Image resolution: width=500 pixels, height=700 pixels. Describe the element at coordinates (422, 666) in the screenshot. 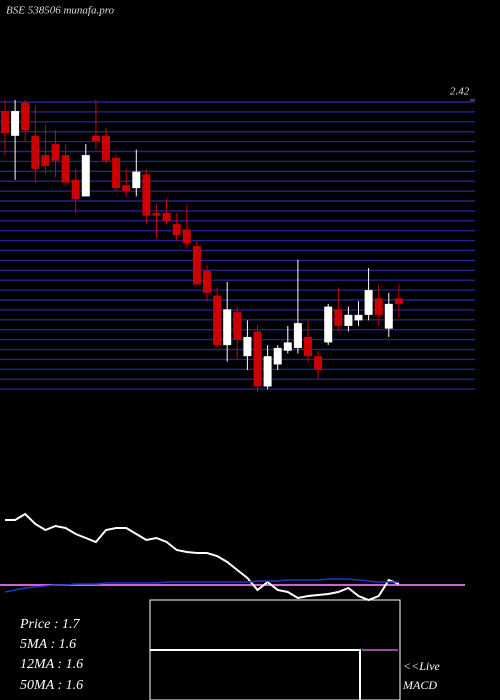

I see `live-label: <<Live` at that location.